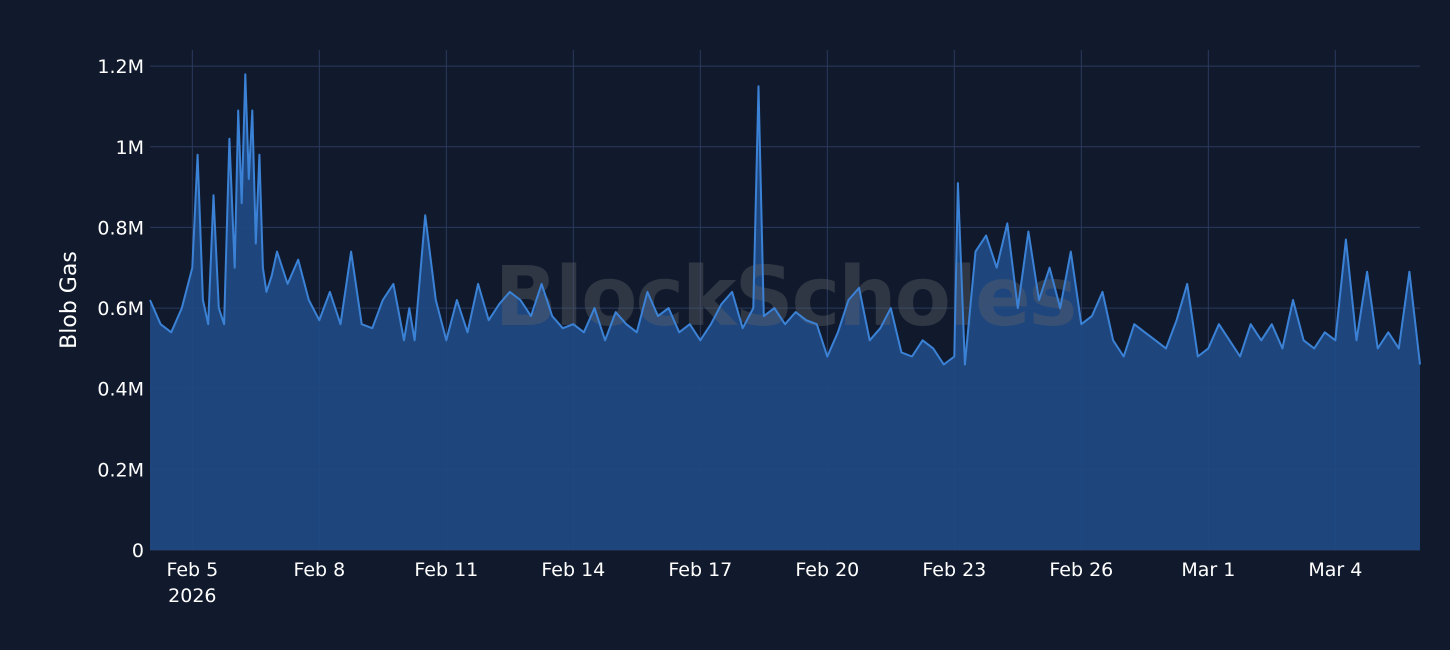  What do you see at coordinates (69, 300) in the screenshot?
I see `y-axis-title: Blob Gas` at bounding box center [69, 300].